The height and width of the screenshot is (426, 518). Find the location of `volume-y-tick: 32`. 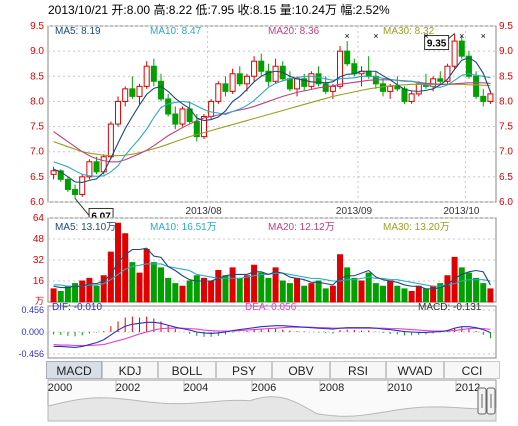

volume-y-tick: 32 is located at coordinates (39, 260).